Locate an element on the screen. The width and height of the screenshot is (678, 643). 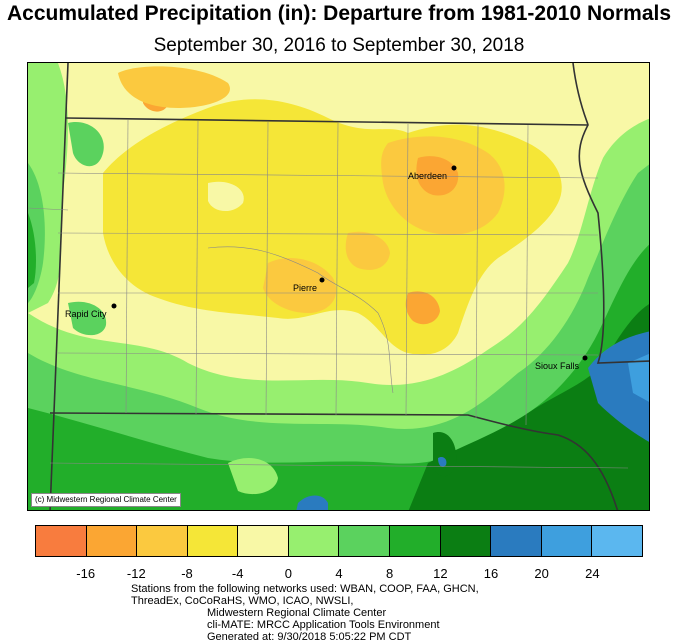
legend-tick-label: -8 is located at coordinates (187, 573).